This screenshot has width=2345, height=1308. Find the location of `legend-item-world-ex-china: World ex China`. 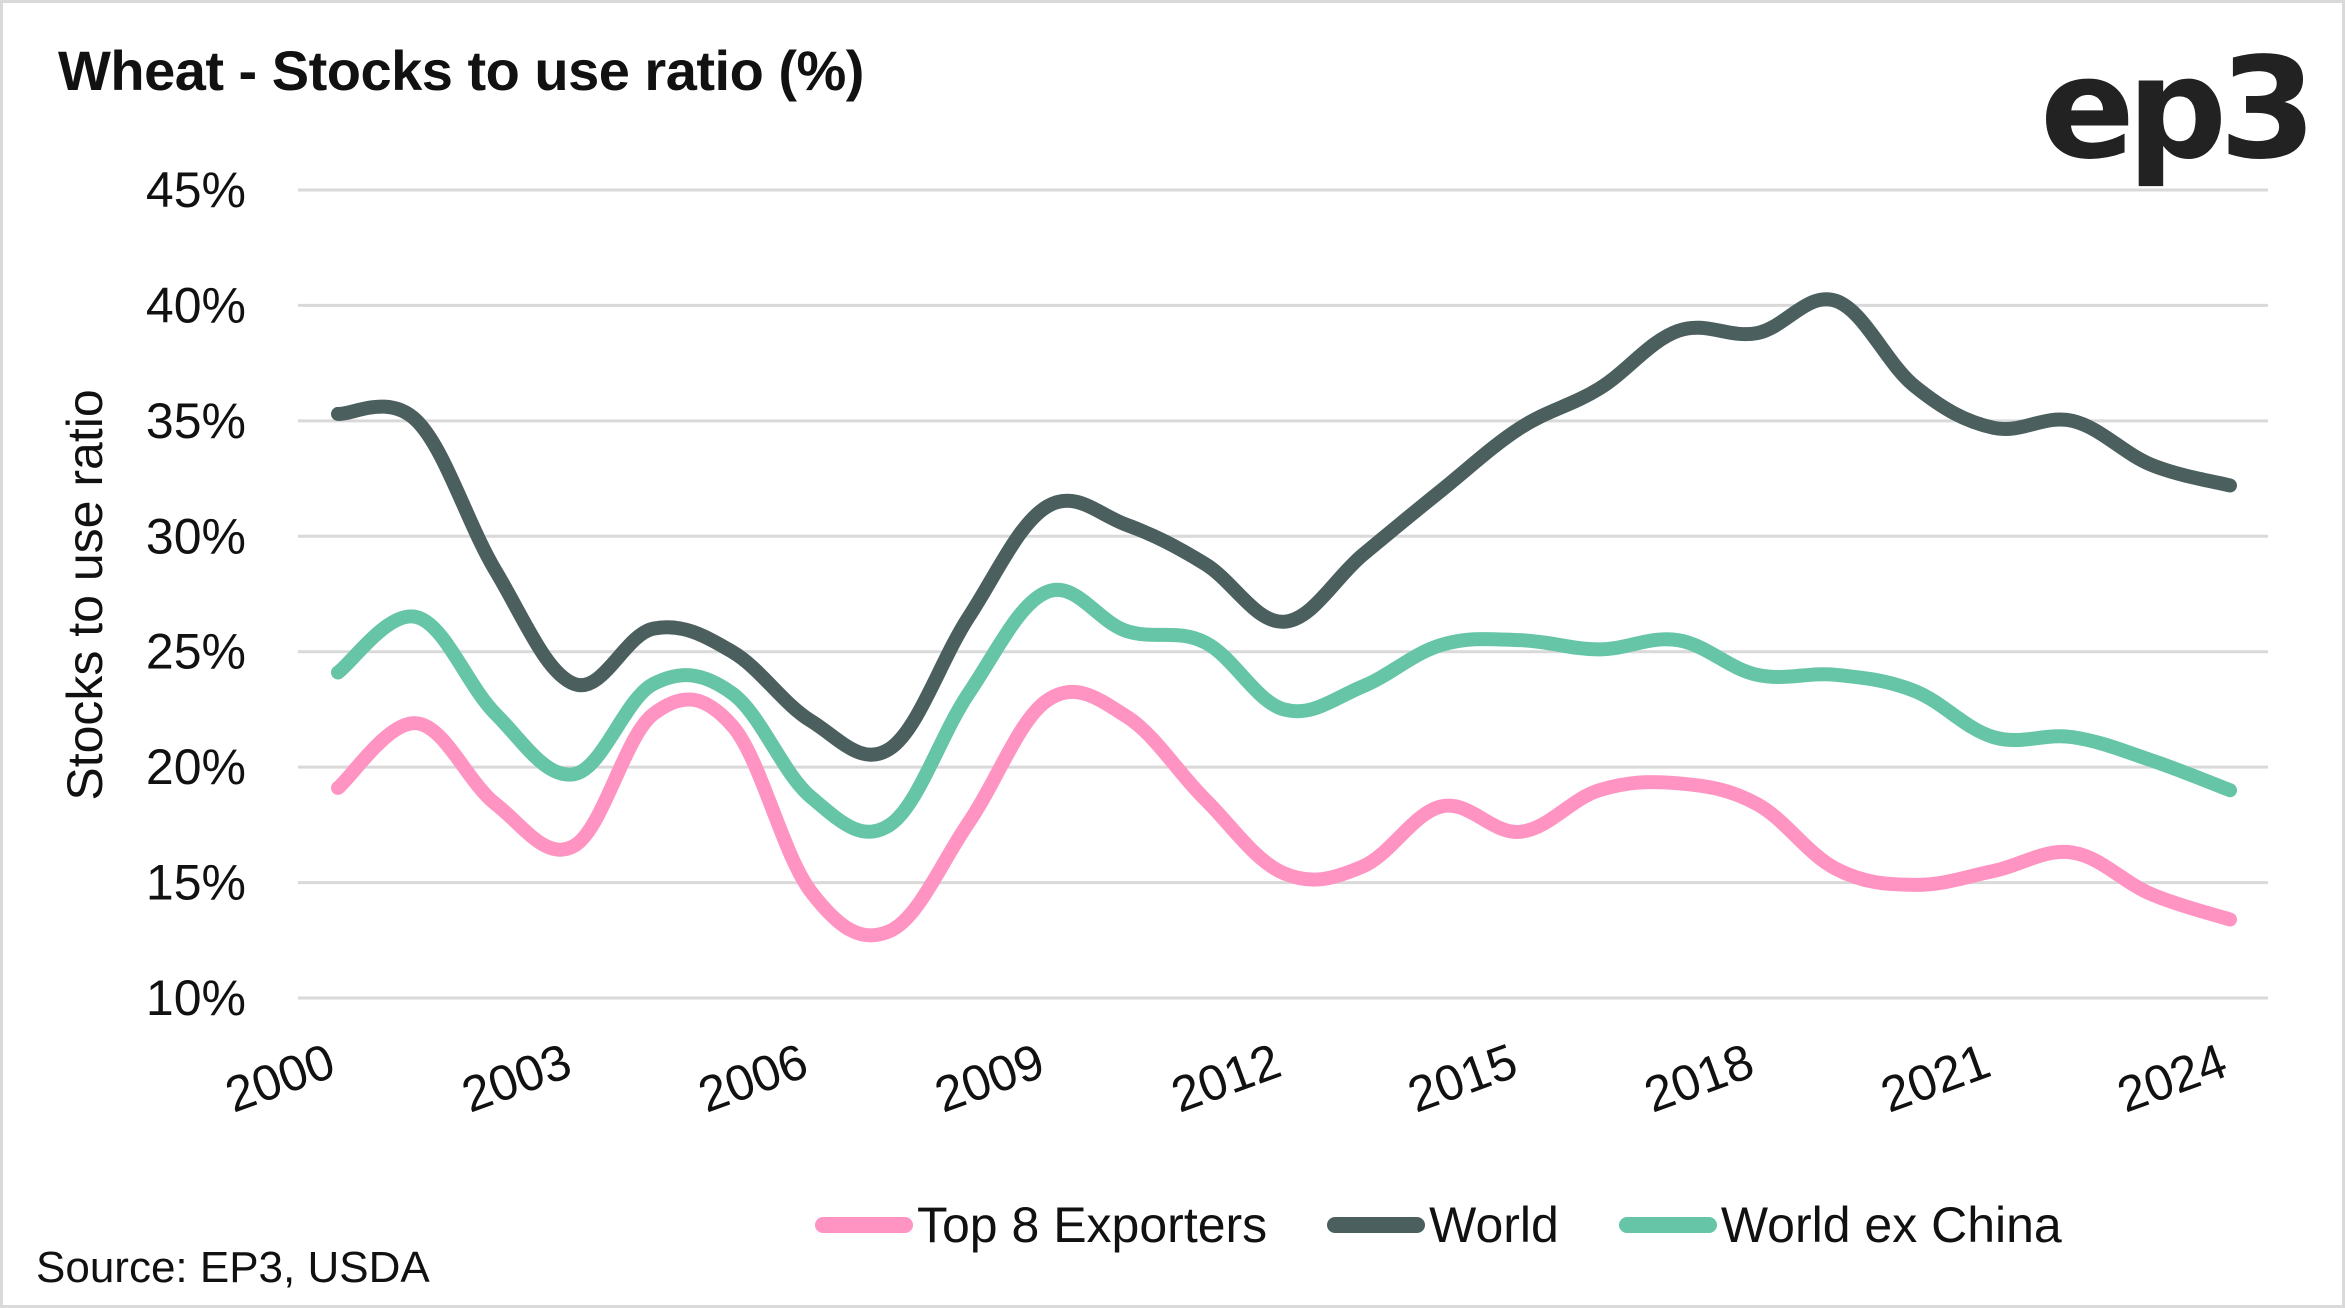

legend-item-world-ex-china: World ex China is located at coordinates (1840, 1225).